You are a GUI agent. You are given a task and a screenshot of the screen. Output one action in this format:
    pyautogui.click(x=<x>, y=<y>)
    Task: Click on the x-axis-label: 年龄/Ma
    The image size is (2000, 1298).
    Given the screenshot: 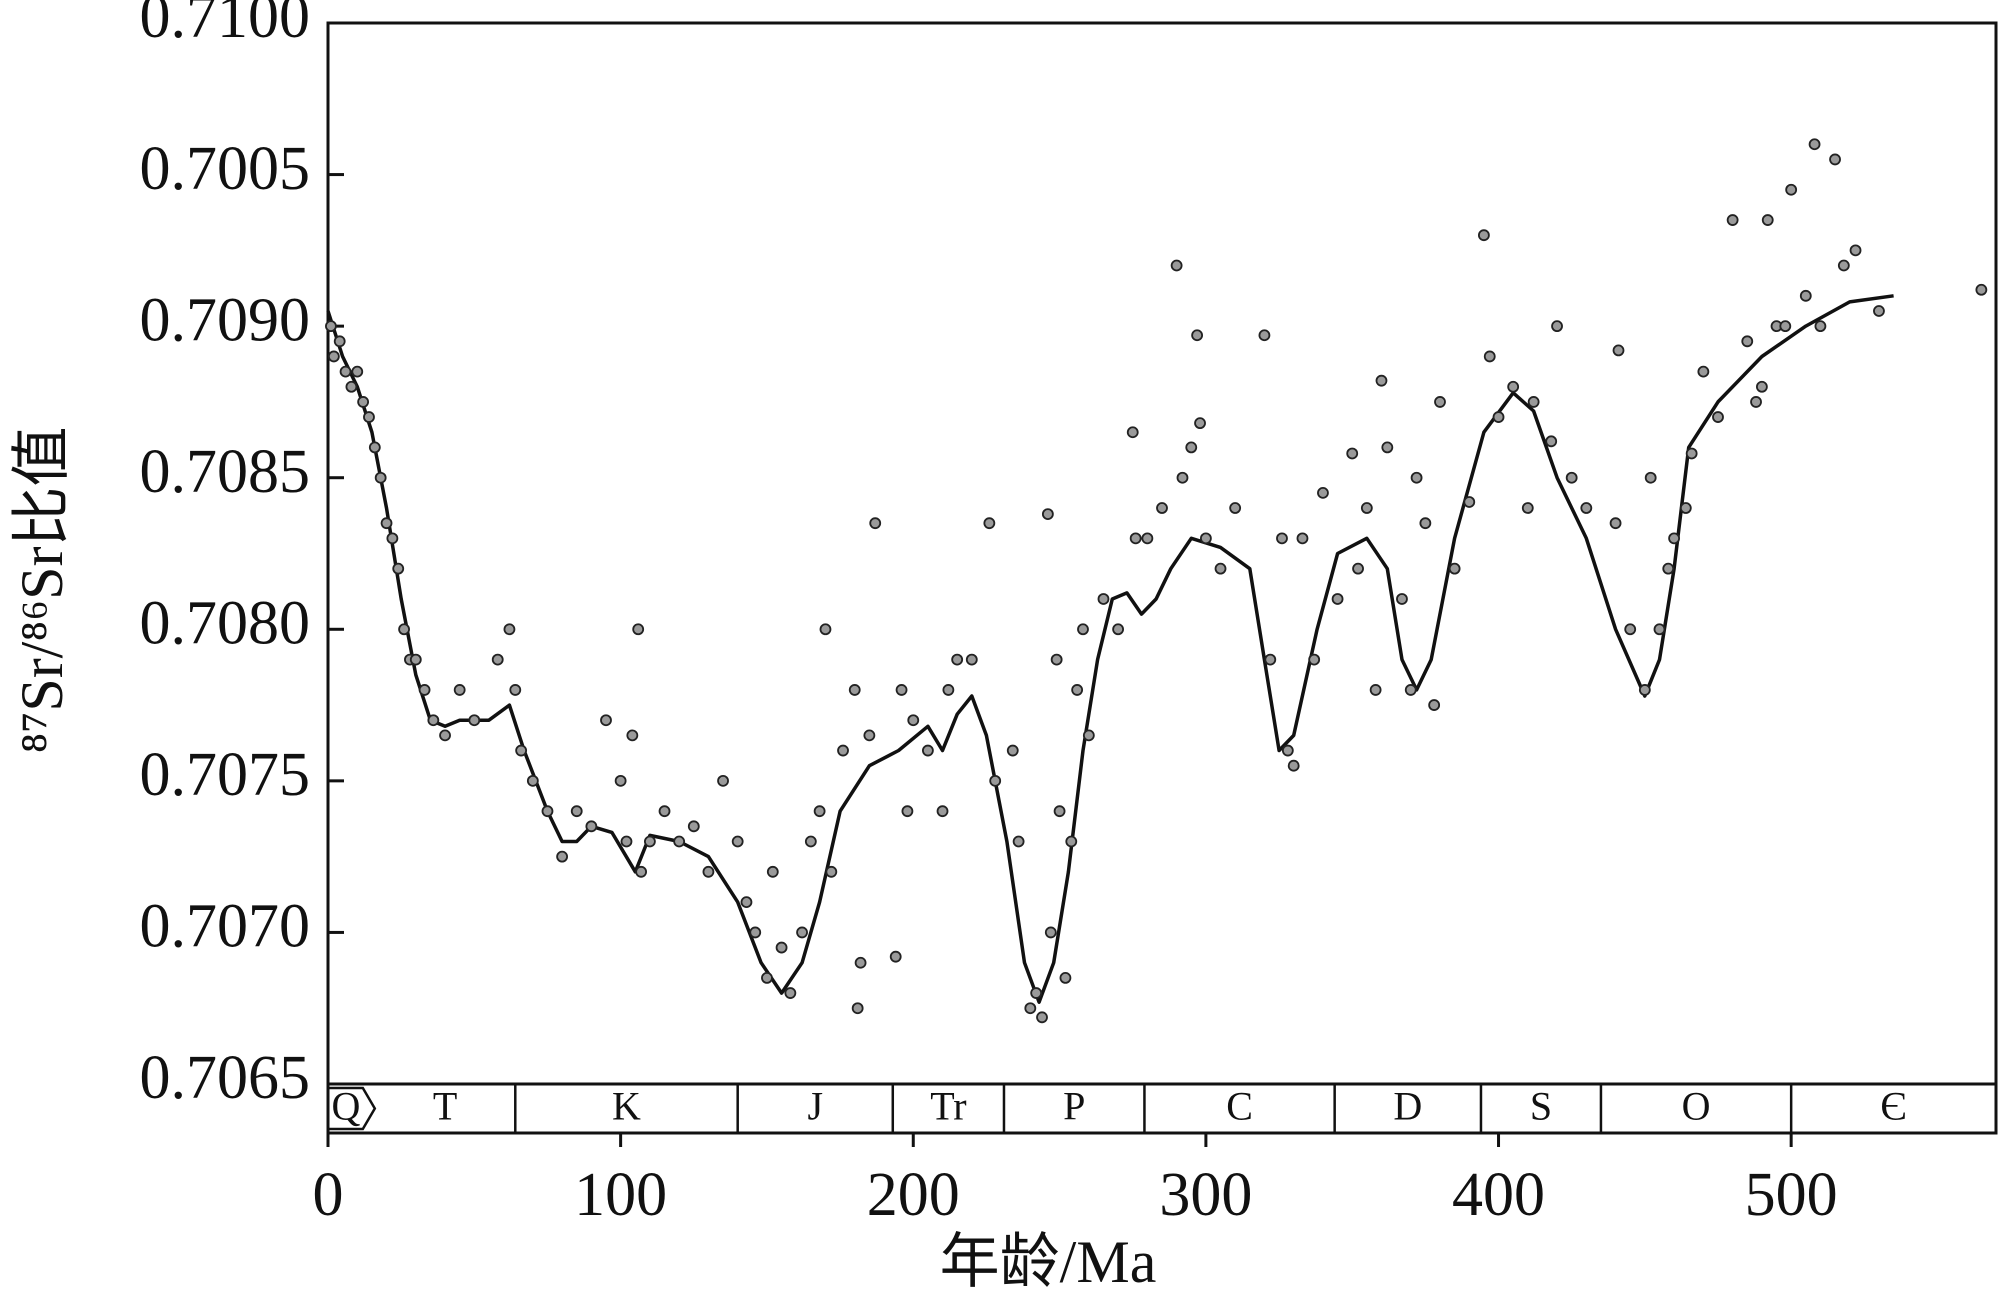 What is the action you would take?
    pyautogui.click(x=1048, y=1262)
    